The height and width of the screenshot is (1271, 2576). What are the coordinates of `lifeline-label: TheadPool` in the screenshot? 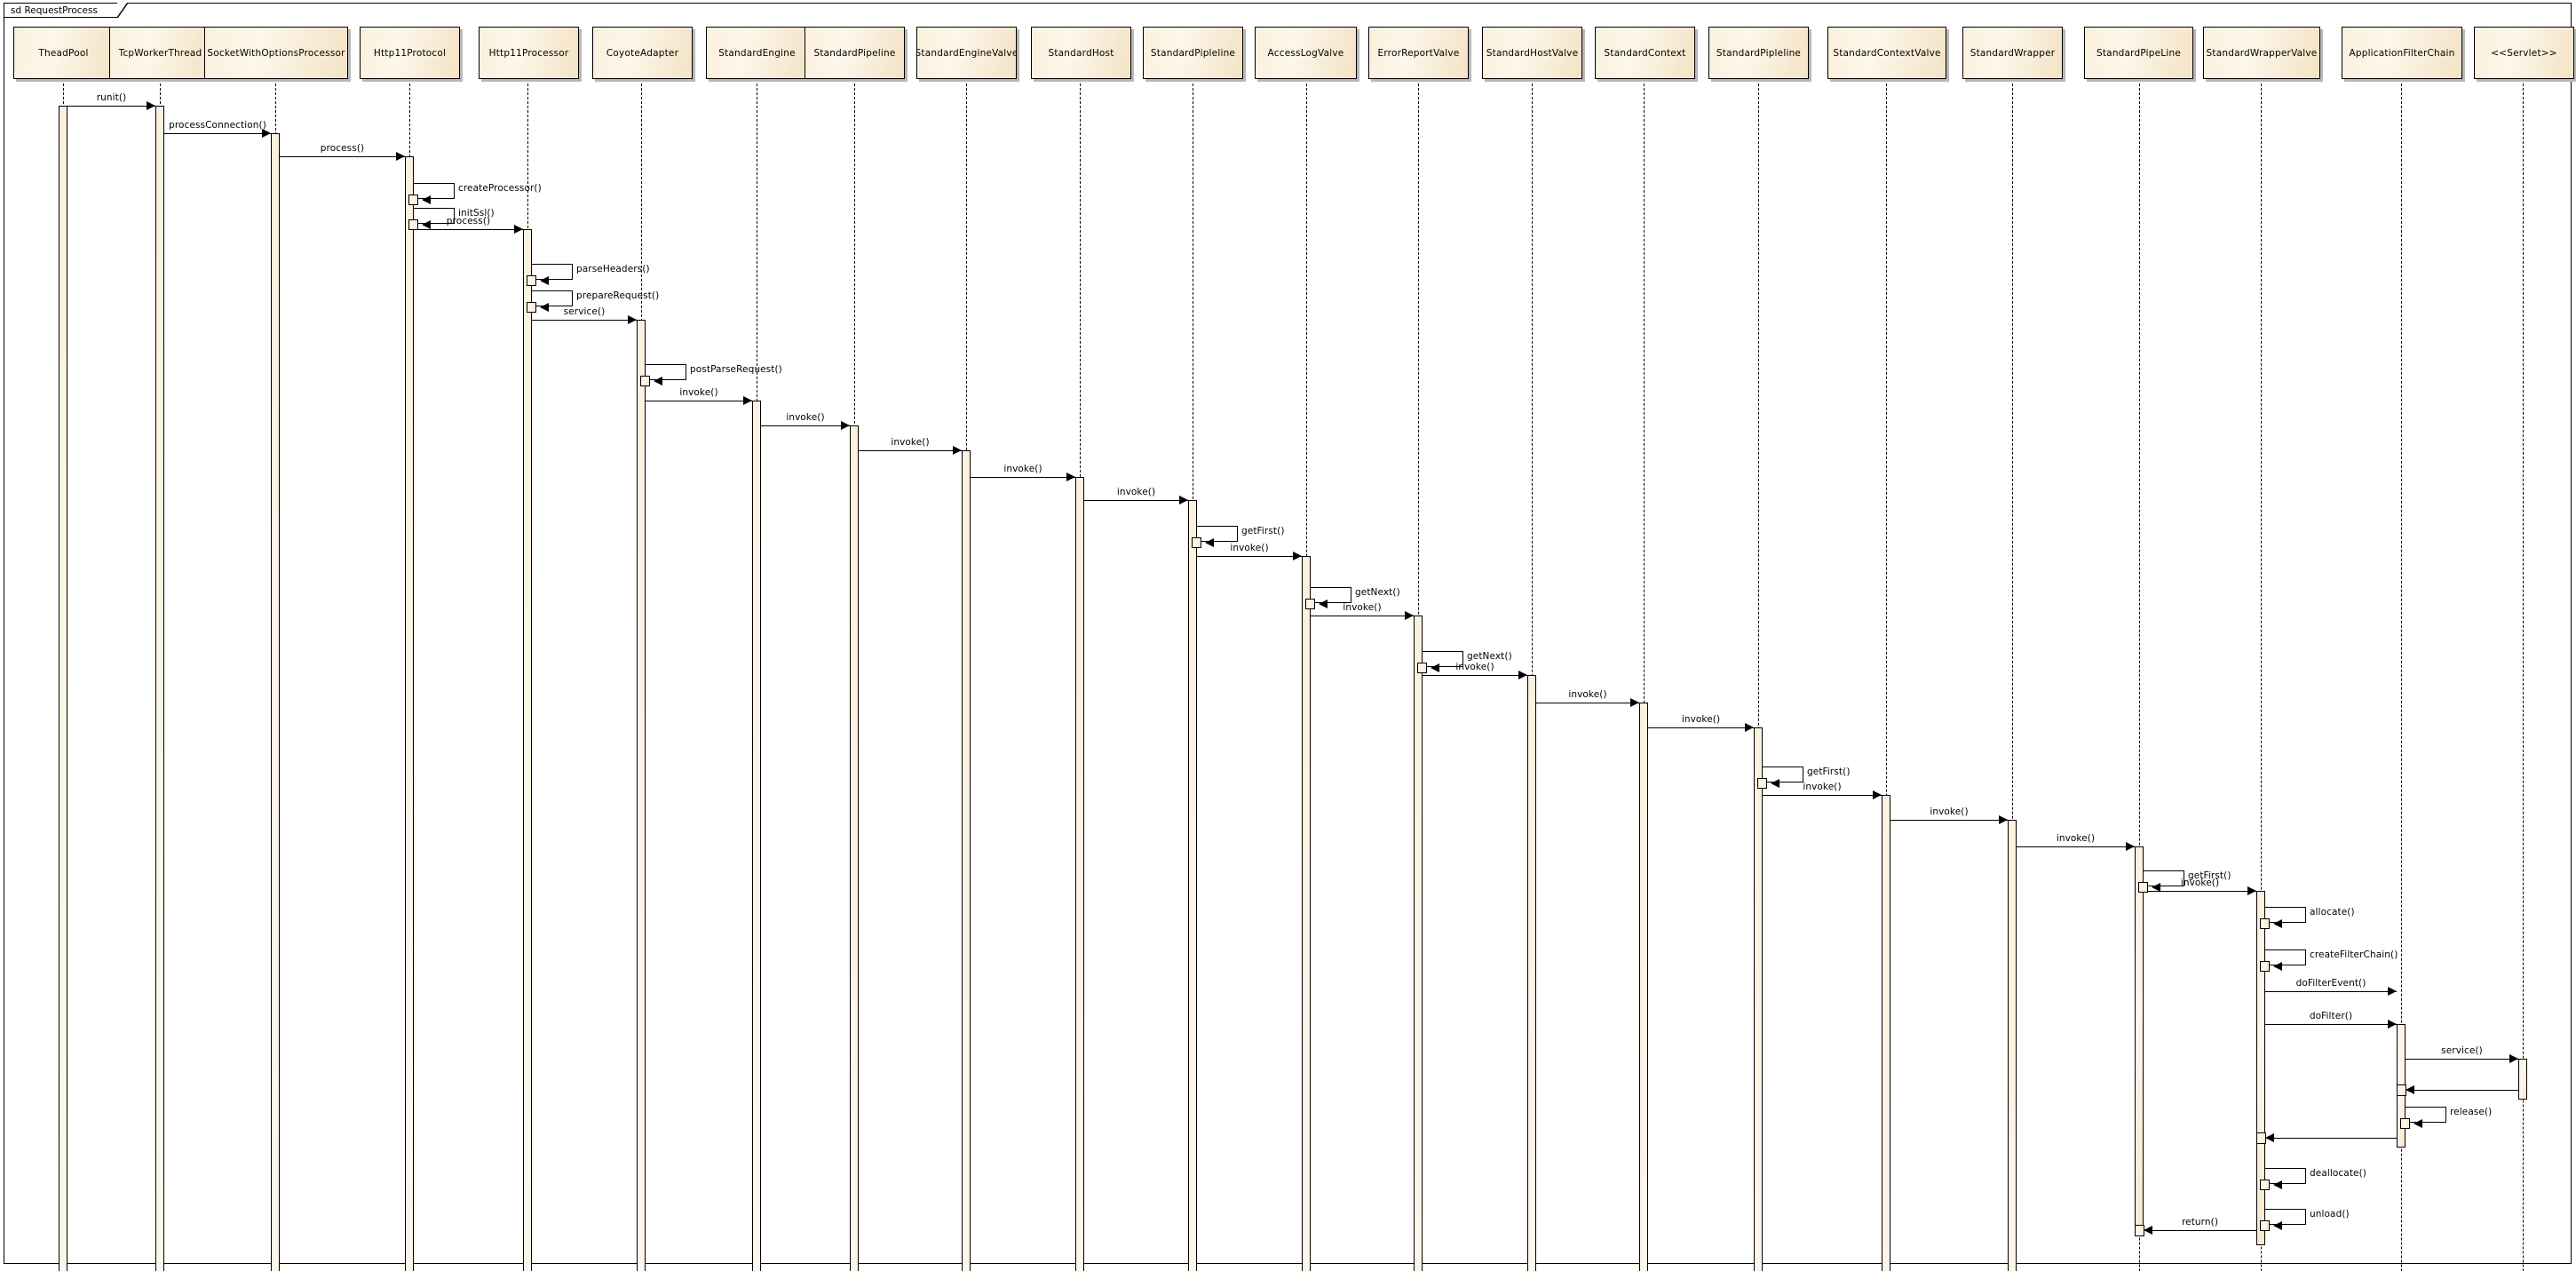 It's located at (64, 54).